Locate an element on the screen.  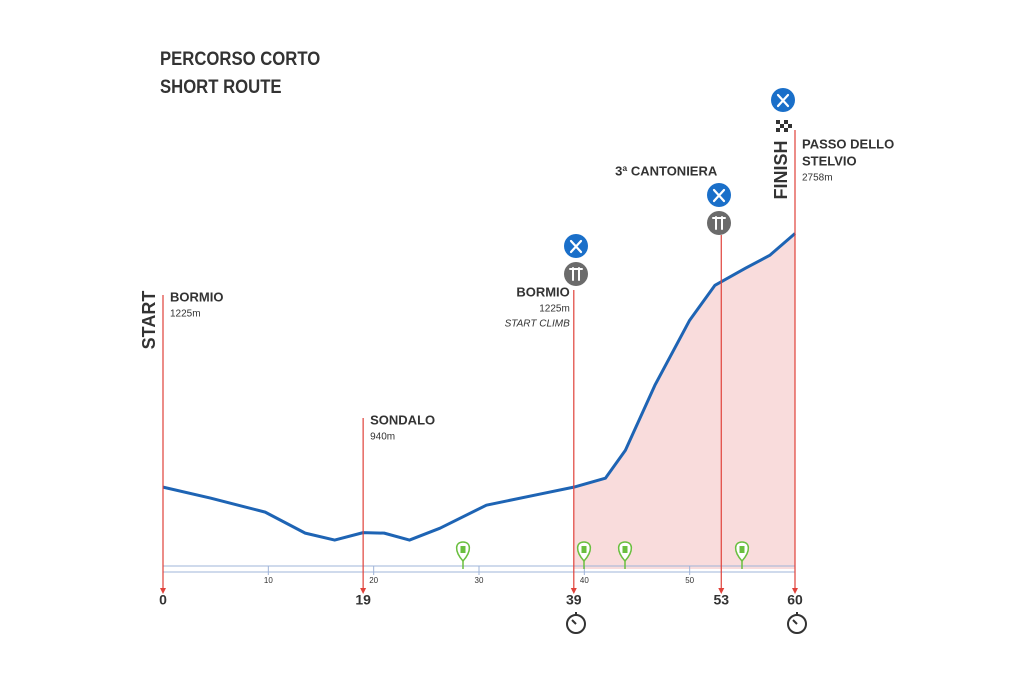
x-tick-label: 10 is located at coordinates (268, 580).